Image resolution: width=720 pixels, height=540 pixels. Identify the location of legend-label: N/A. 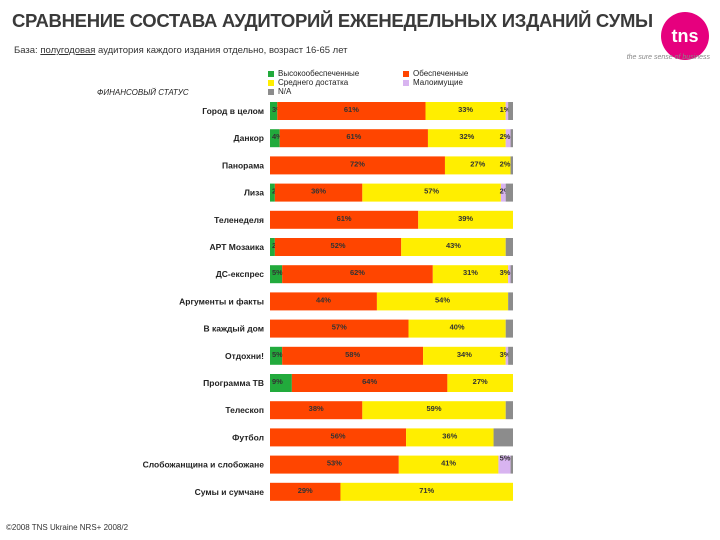
(285, 91).